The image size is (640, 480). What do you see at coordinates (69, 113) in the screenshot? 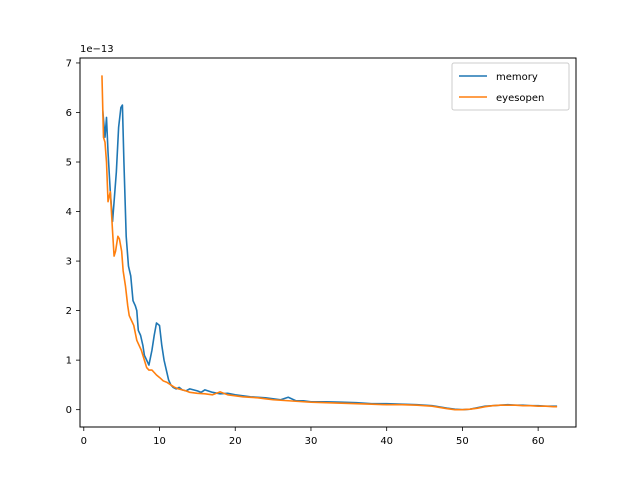
I see `y-tick-label: 6` at bounding box center [69, 113].